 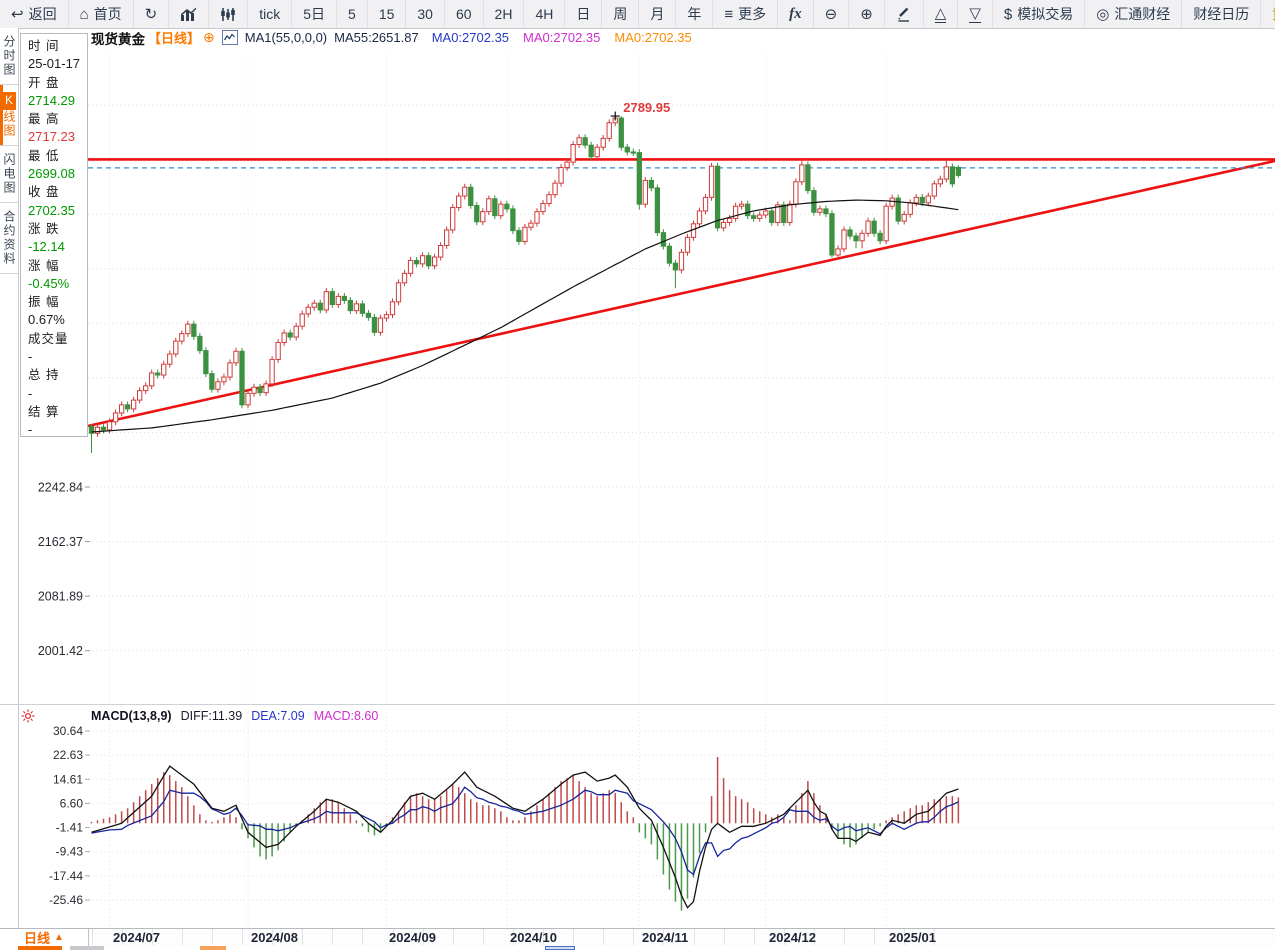 I want to click on zoom-out-icon: ⊖, so click(x=831, y=14).